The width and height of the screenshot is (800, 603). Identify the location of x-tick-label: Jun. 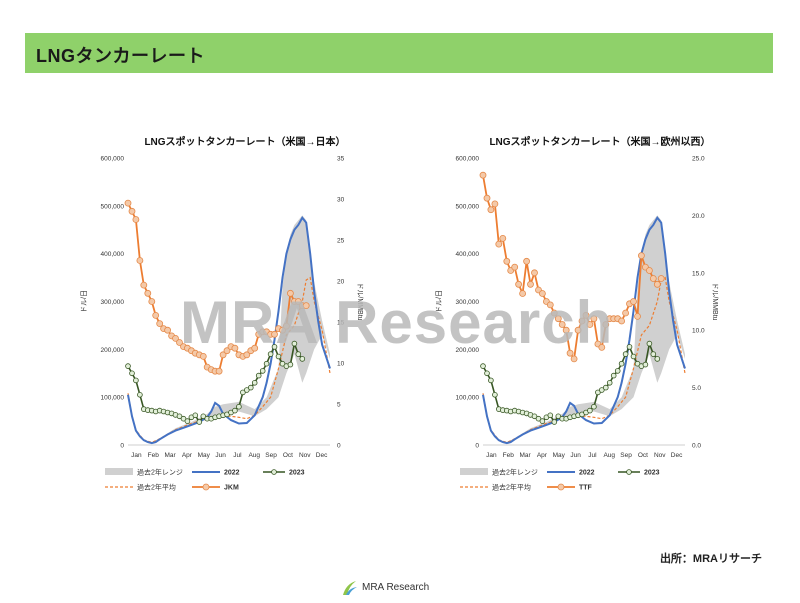
(575, 455).